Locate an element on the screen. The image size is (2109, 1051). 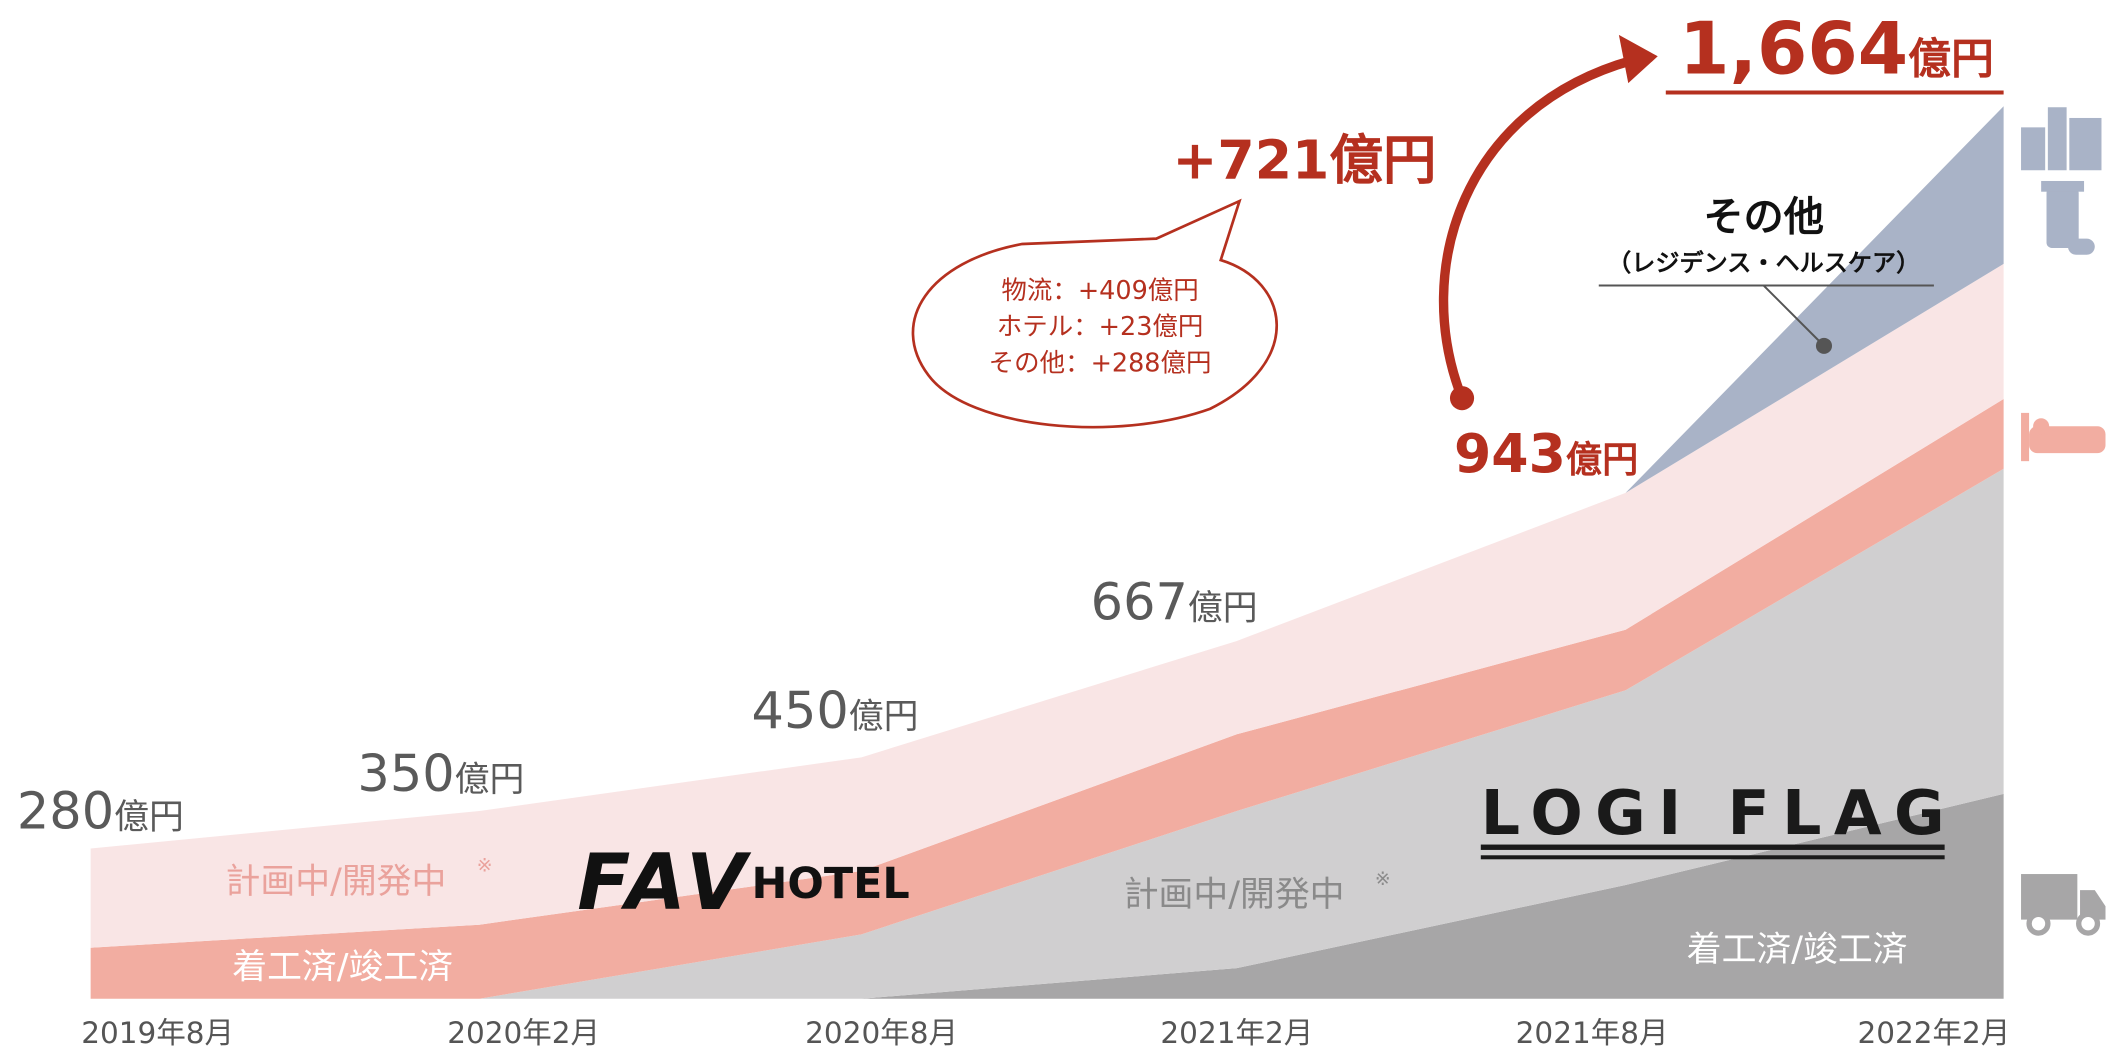
x-tick-label: 2022年2月 is located at coordinates (1934, 1033).